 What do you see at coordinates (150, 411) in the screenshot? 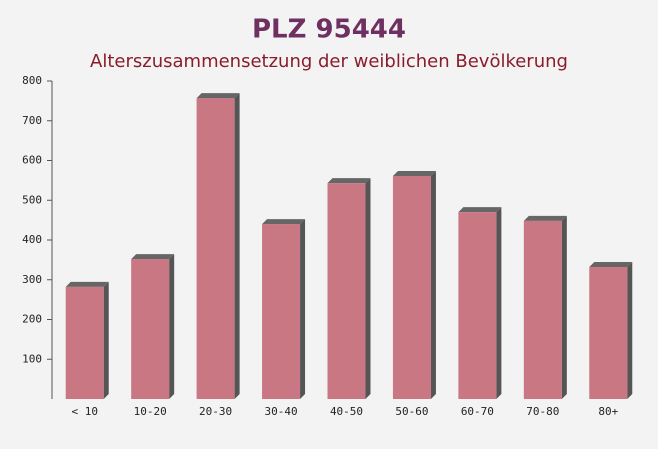
I see `x-tick-label: 10-20` at bounding box center [150, 411].